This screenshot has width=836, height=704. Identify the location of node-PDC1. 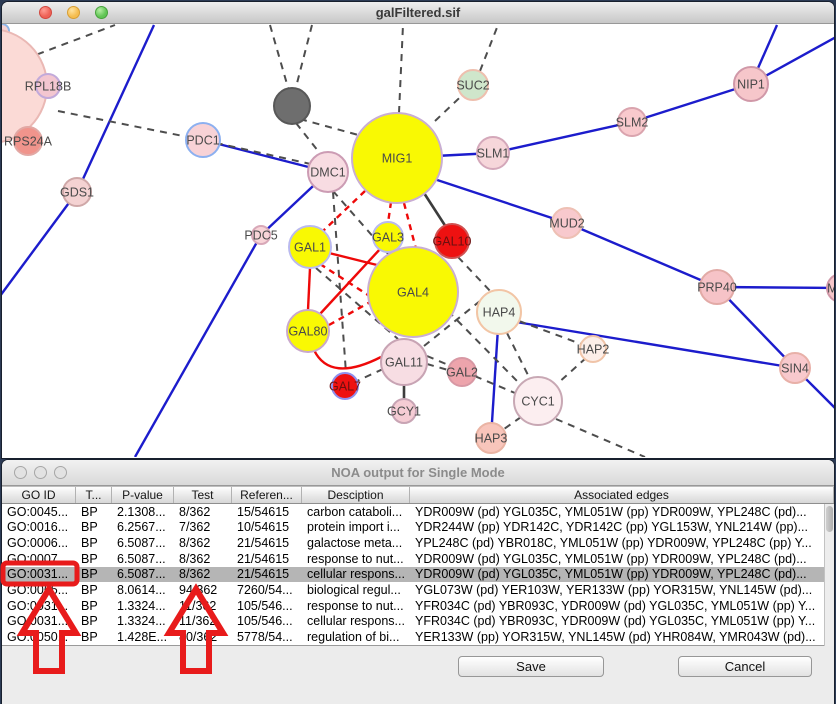
(203, 140).